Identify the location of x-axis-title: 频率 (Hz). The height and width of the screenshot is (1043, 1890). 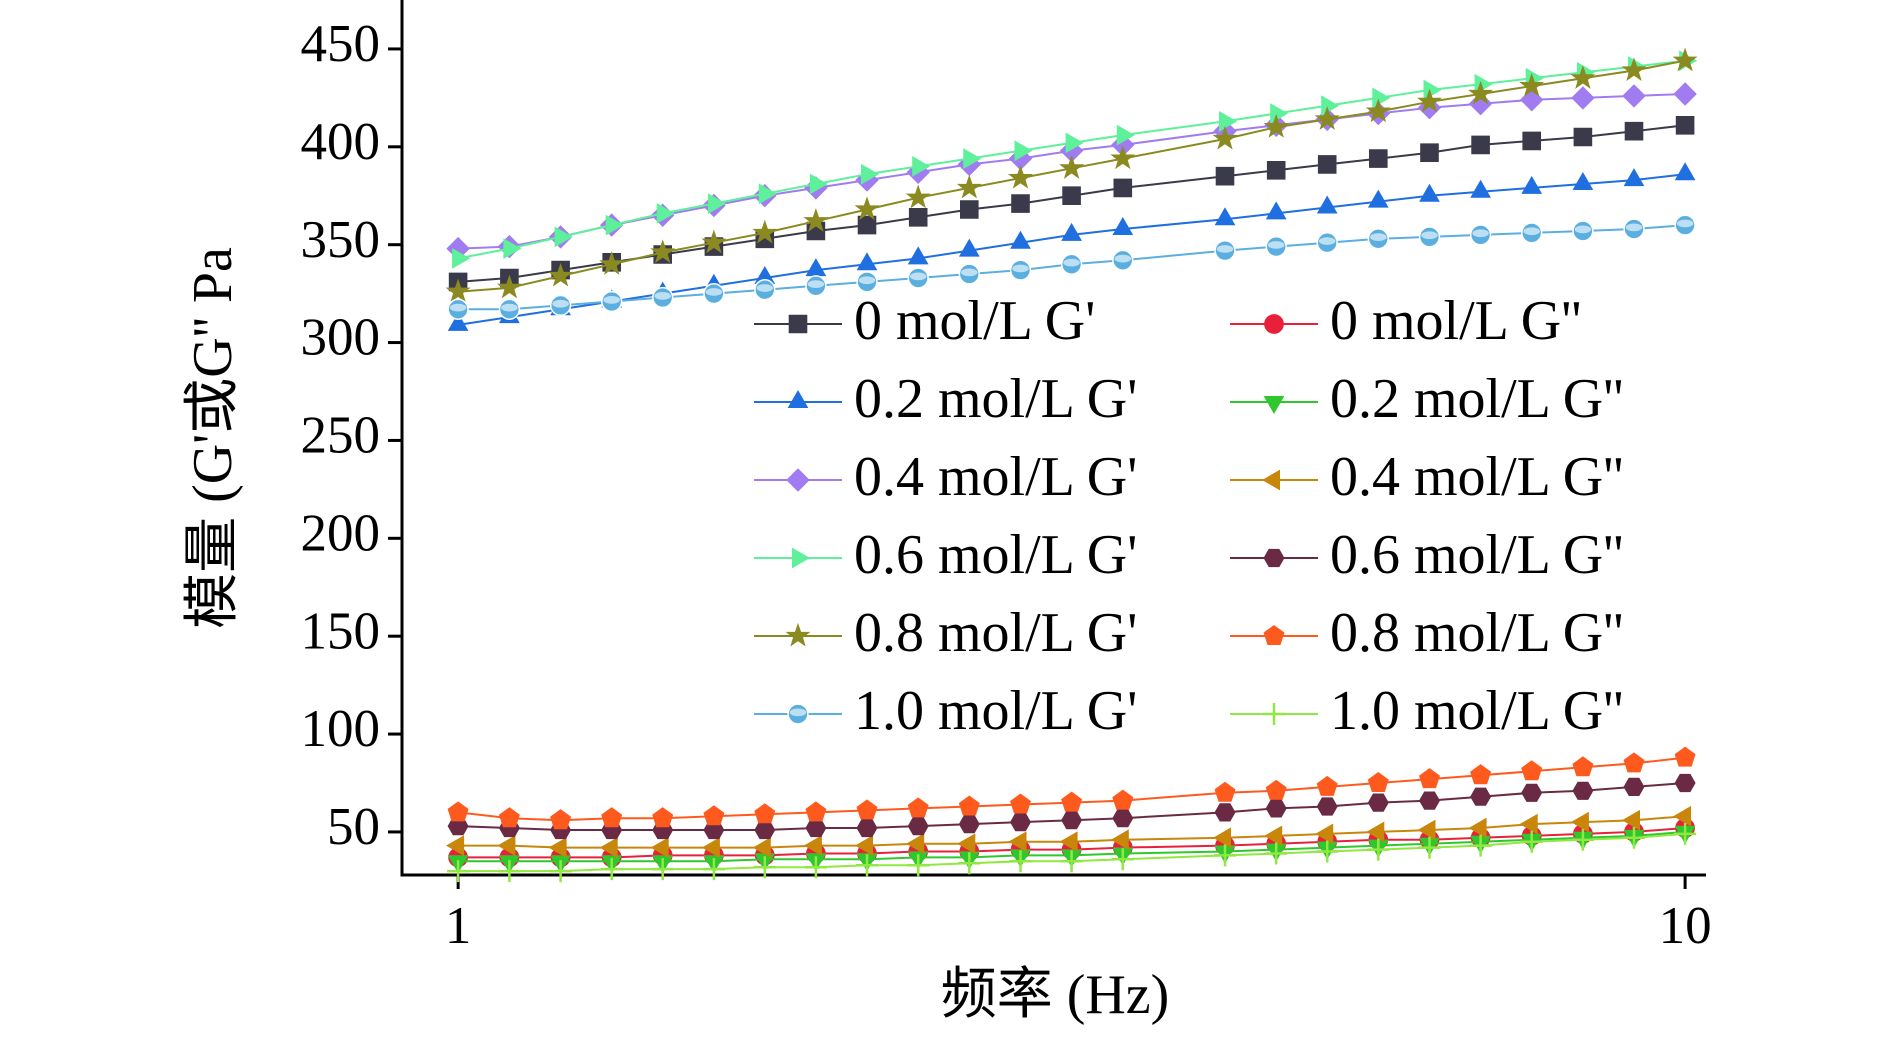
(1055, 995).